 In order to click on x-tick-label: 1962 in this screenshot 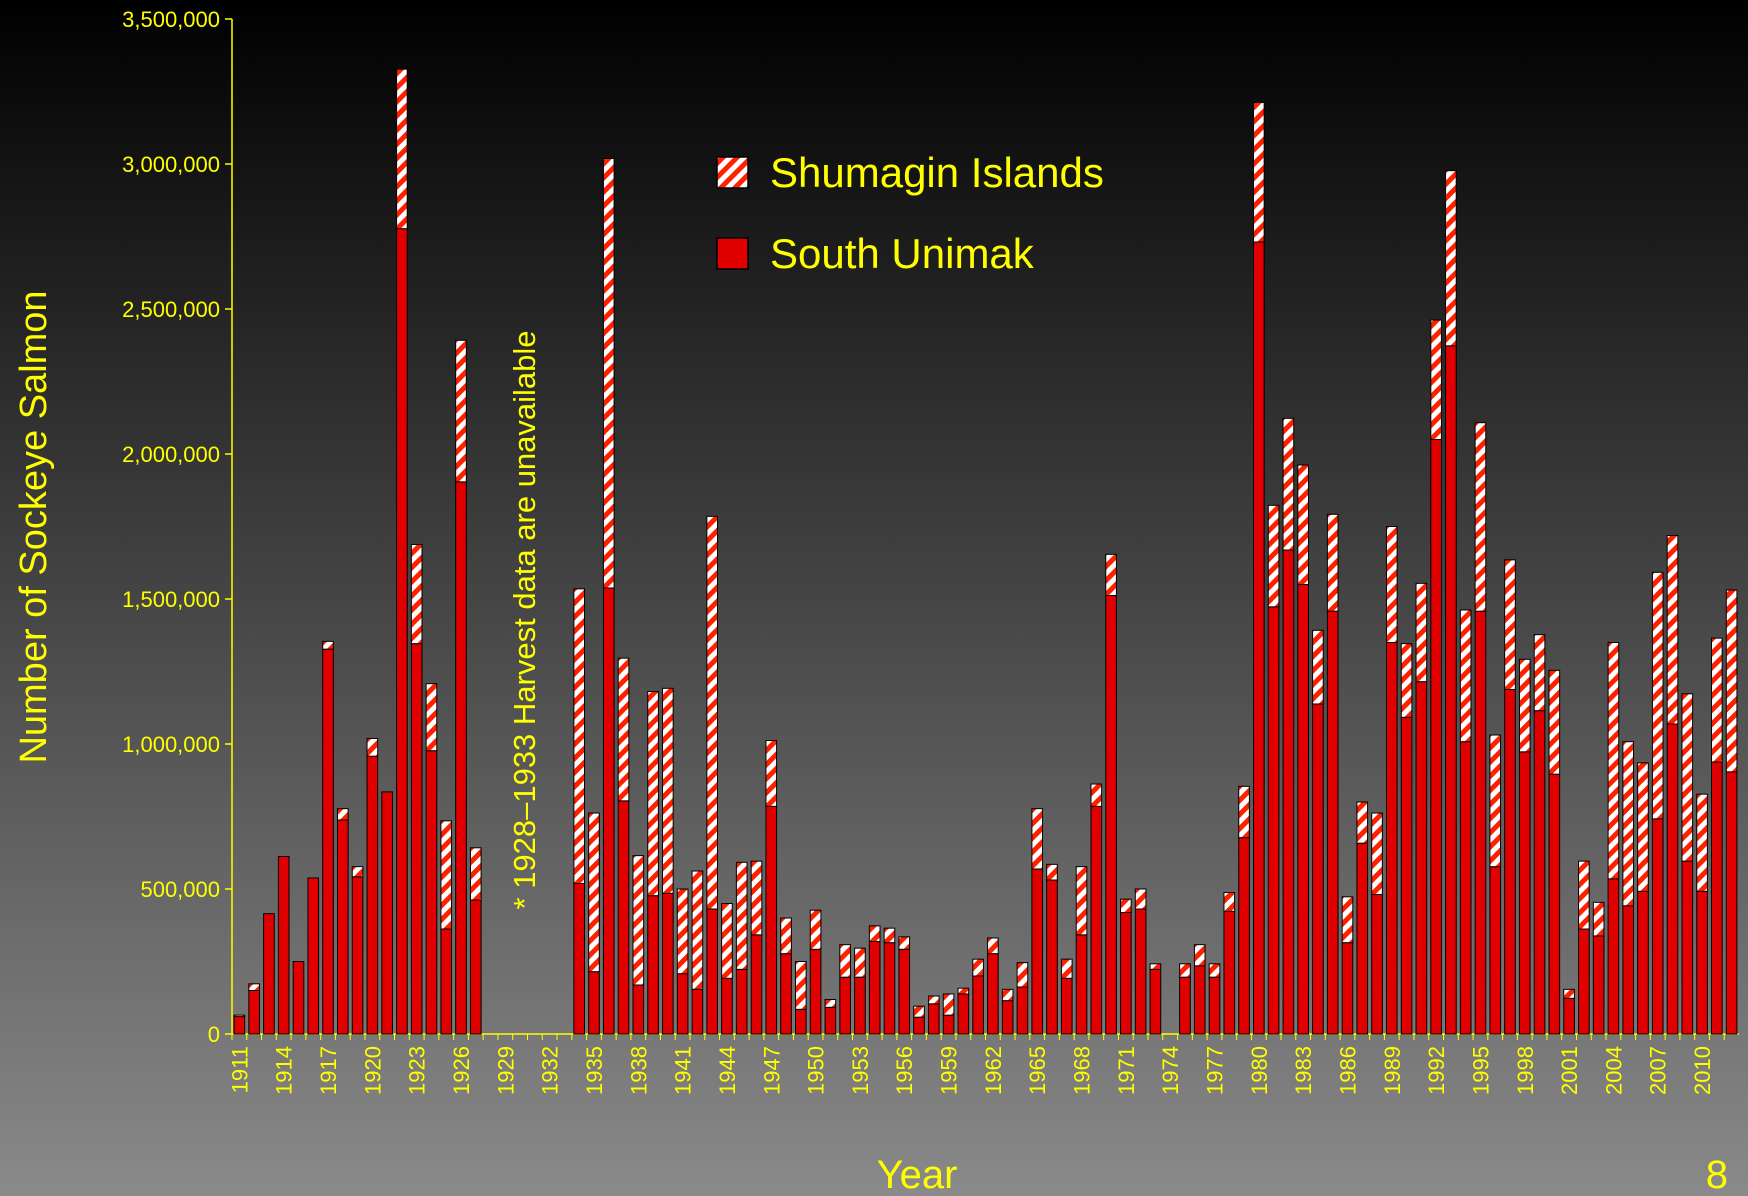, I will do `click(993, 1070)`.